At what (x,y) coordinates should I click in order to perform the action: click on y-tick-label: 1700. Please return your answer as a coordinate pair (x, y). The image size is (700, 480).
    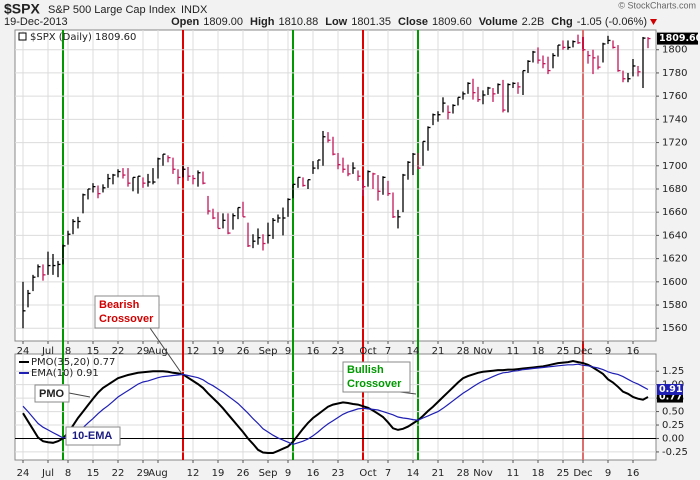
    Looking at the image, I should click on (674, 166).